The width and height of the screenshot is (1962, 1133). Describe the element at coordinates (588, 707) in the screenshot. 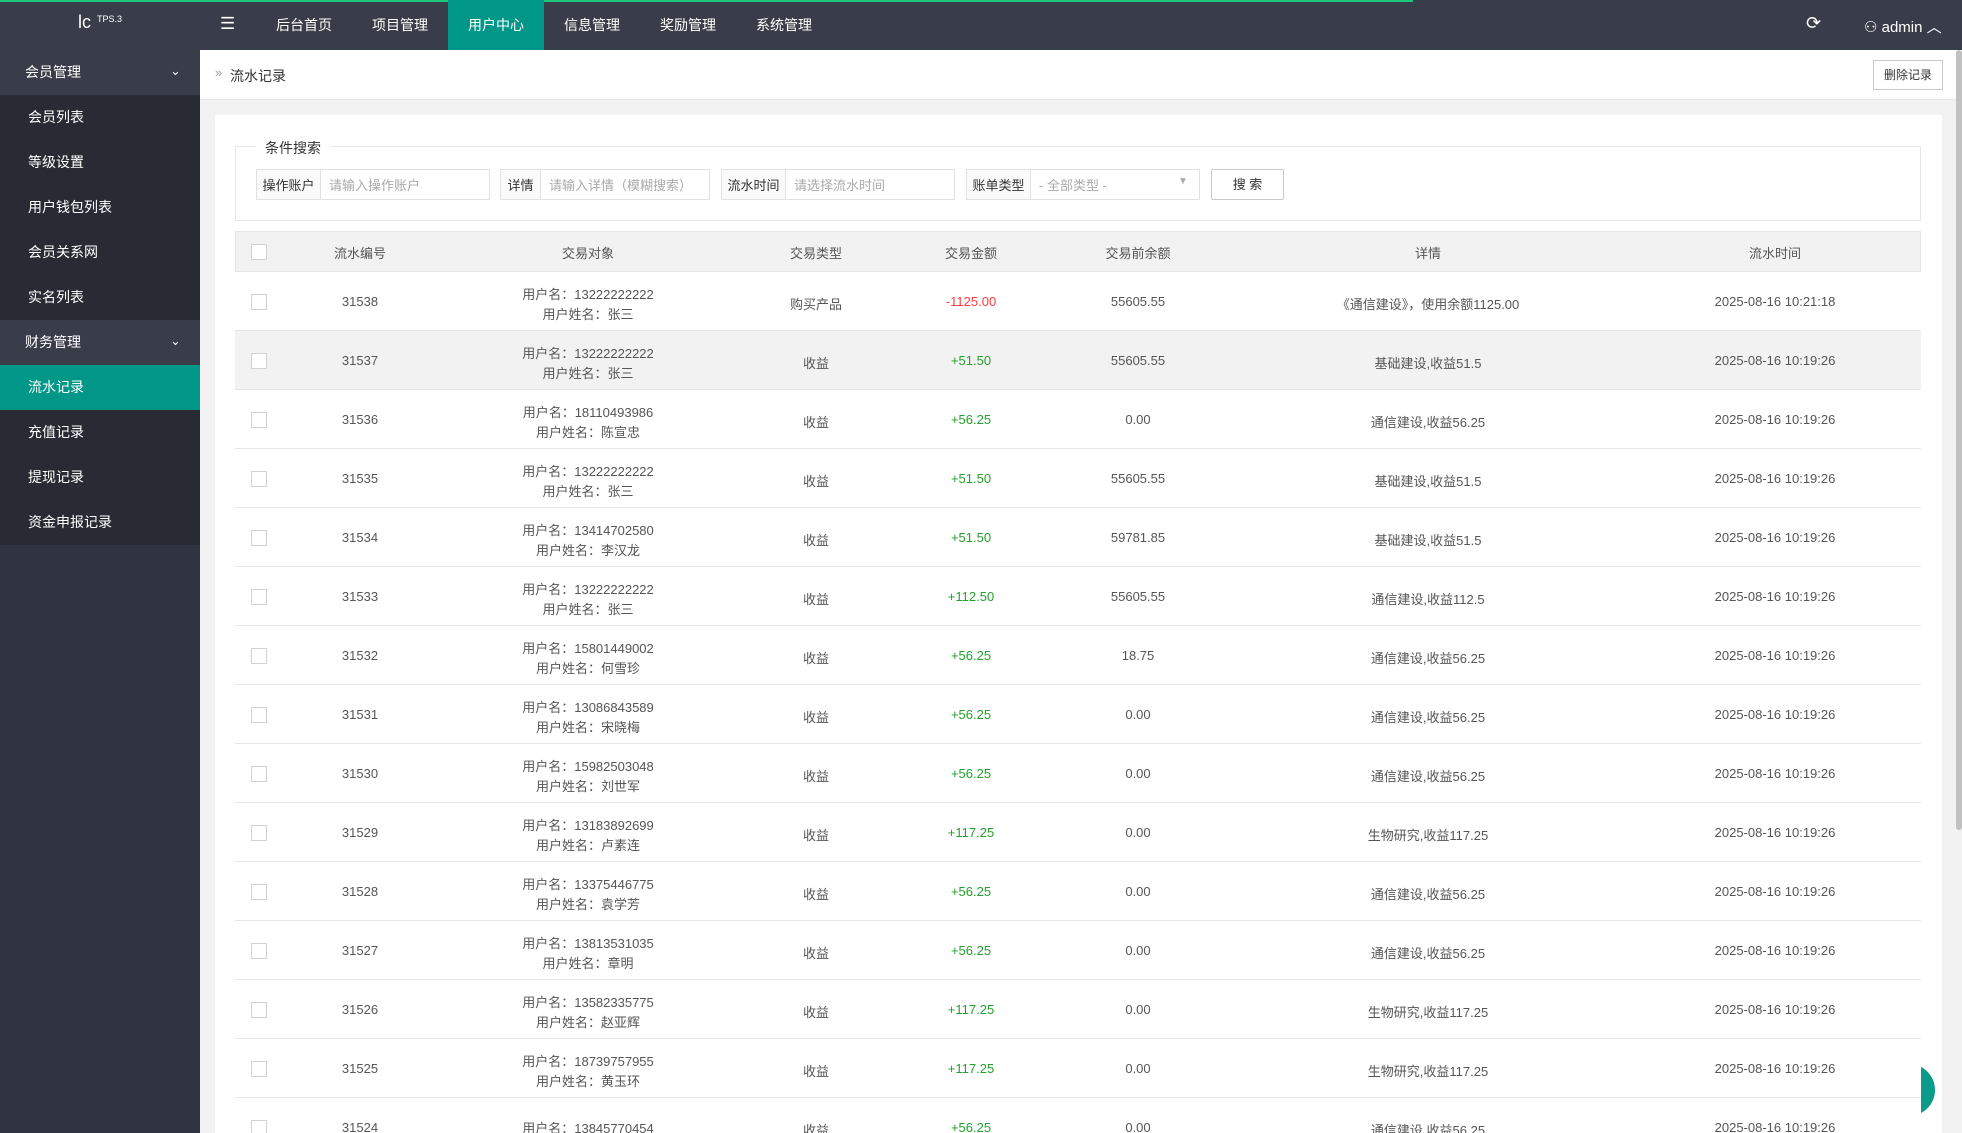

I see `account: 用户名：13086843589` at that location.